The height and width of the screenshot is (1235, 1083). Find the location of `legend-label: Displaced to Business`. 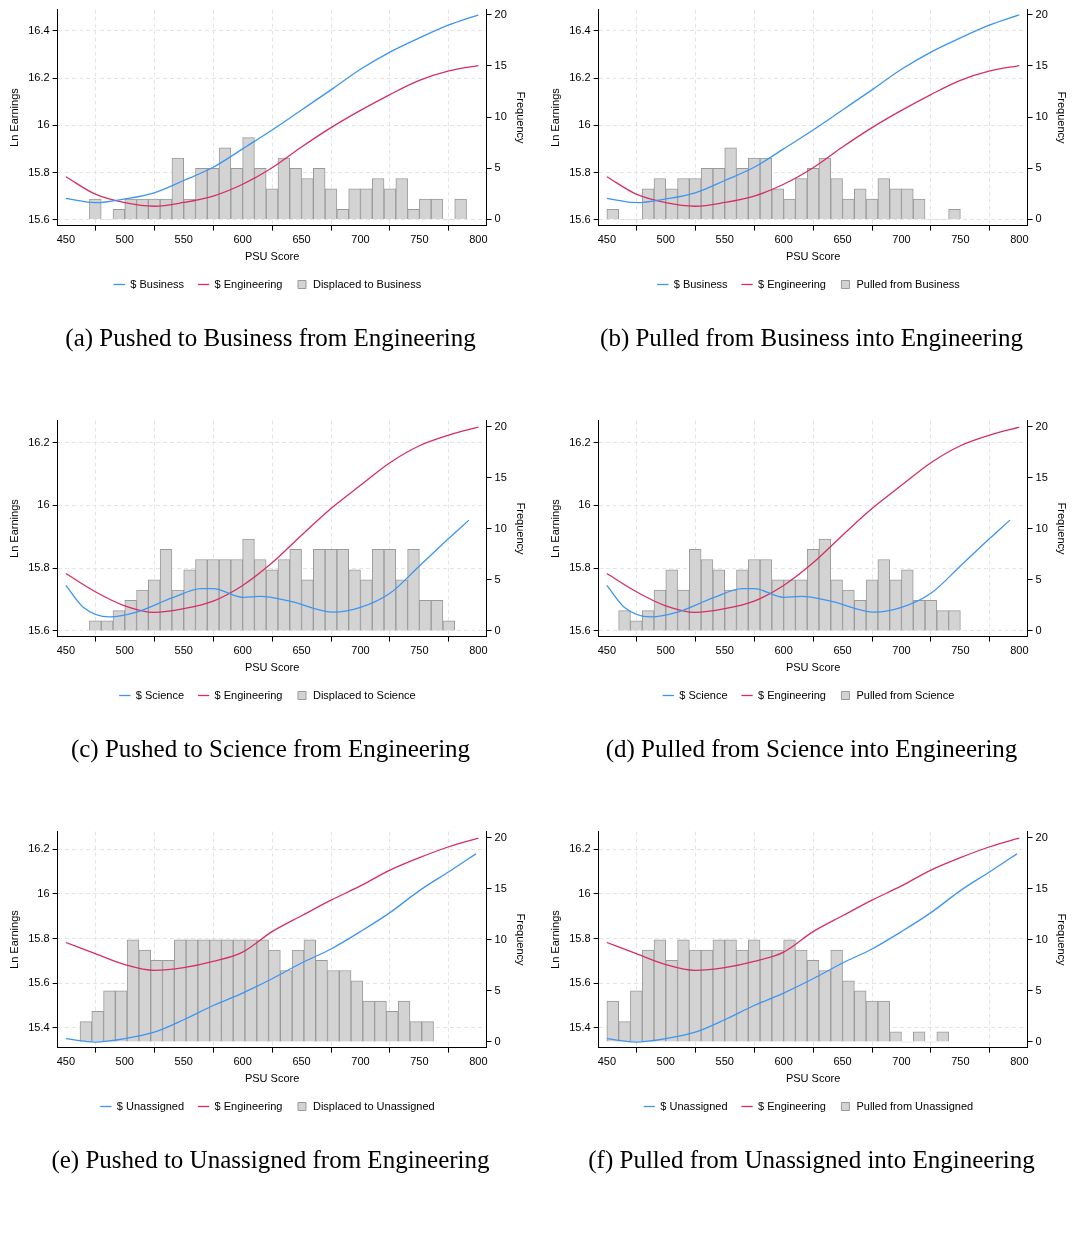

legend-label: Displaced to Business is located at coordinates (367, 283).